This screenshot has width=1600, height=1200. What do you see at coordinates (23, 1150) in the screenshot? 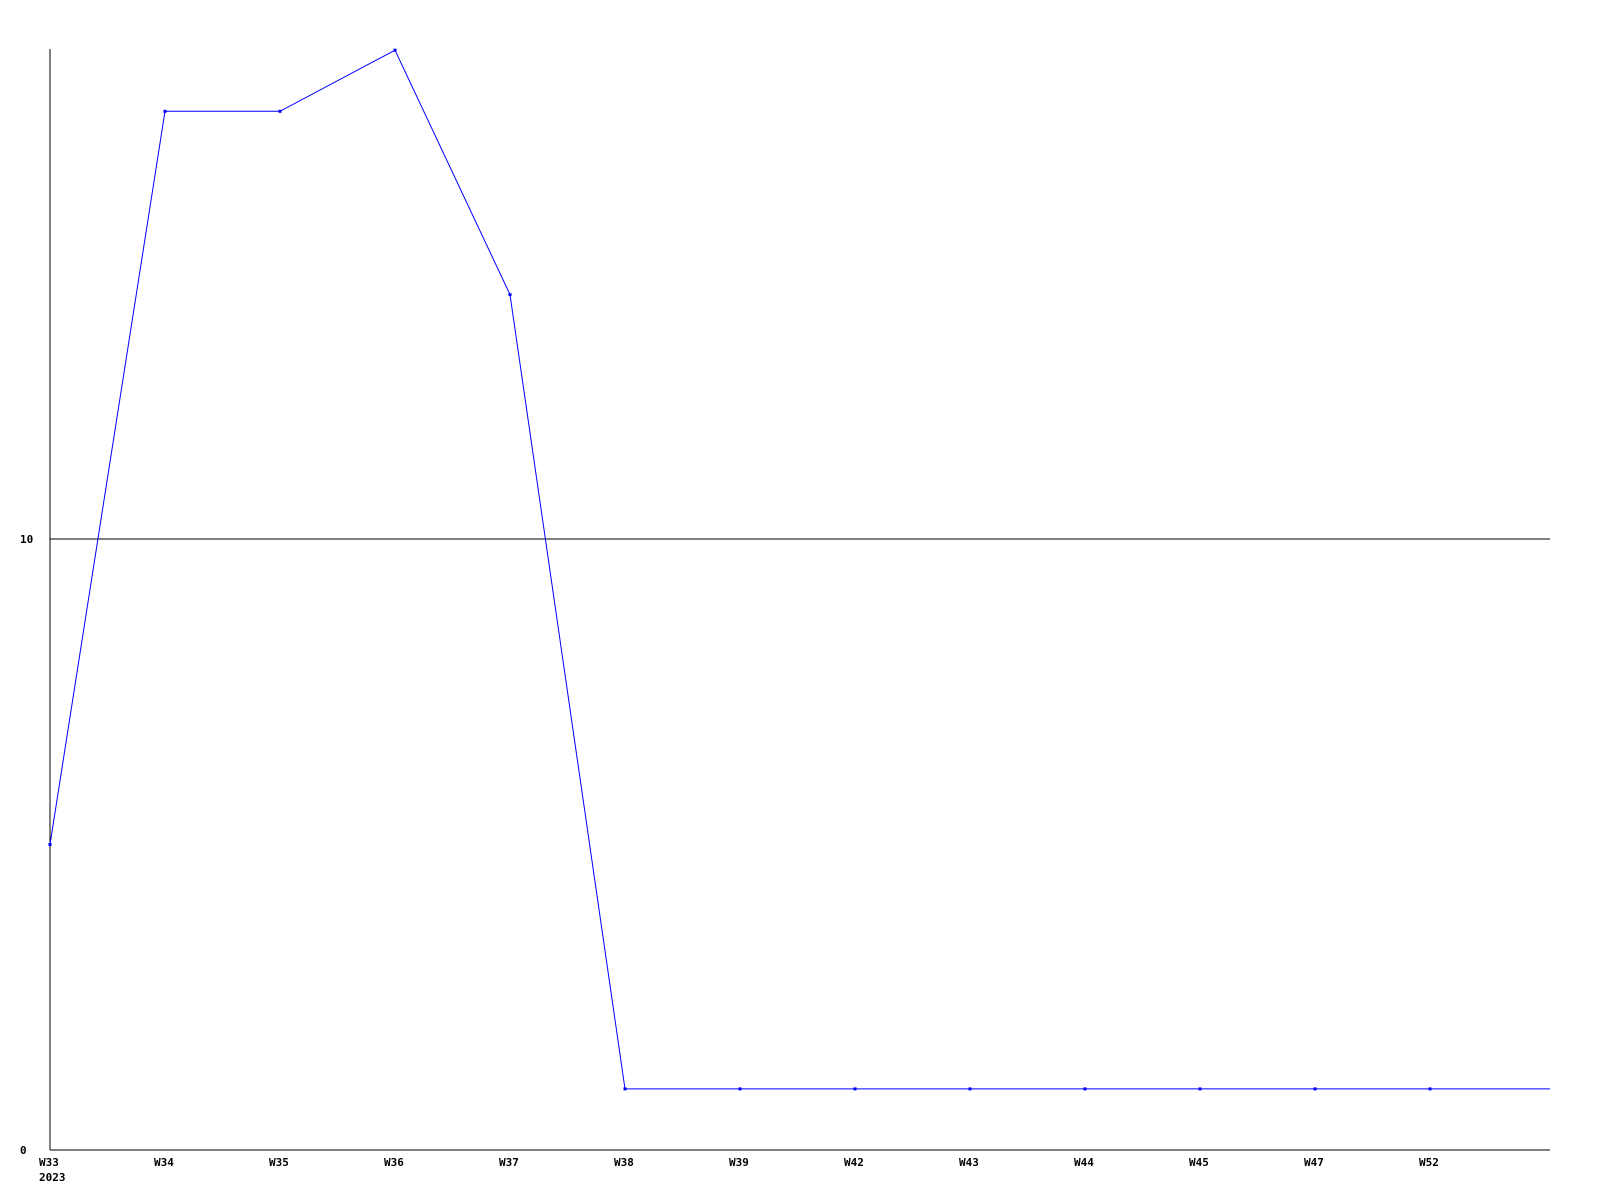
I see `y-tick-label-0: 0` at bounding box center [23, 1150].